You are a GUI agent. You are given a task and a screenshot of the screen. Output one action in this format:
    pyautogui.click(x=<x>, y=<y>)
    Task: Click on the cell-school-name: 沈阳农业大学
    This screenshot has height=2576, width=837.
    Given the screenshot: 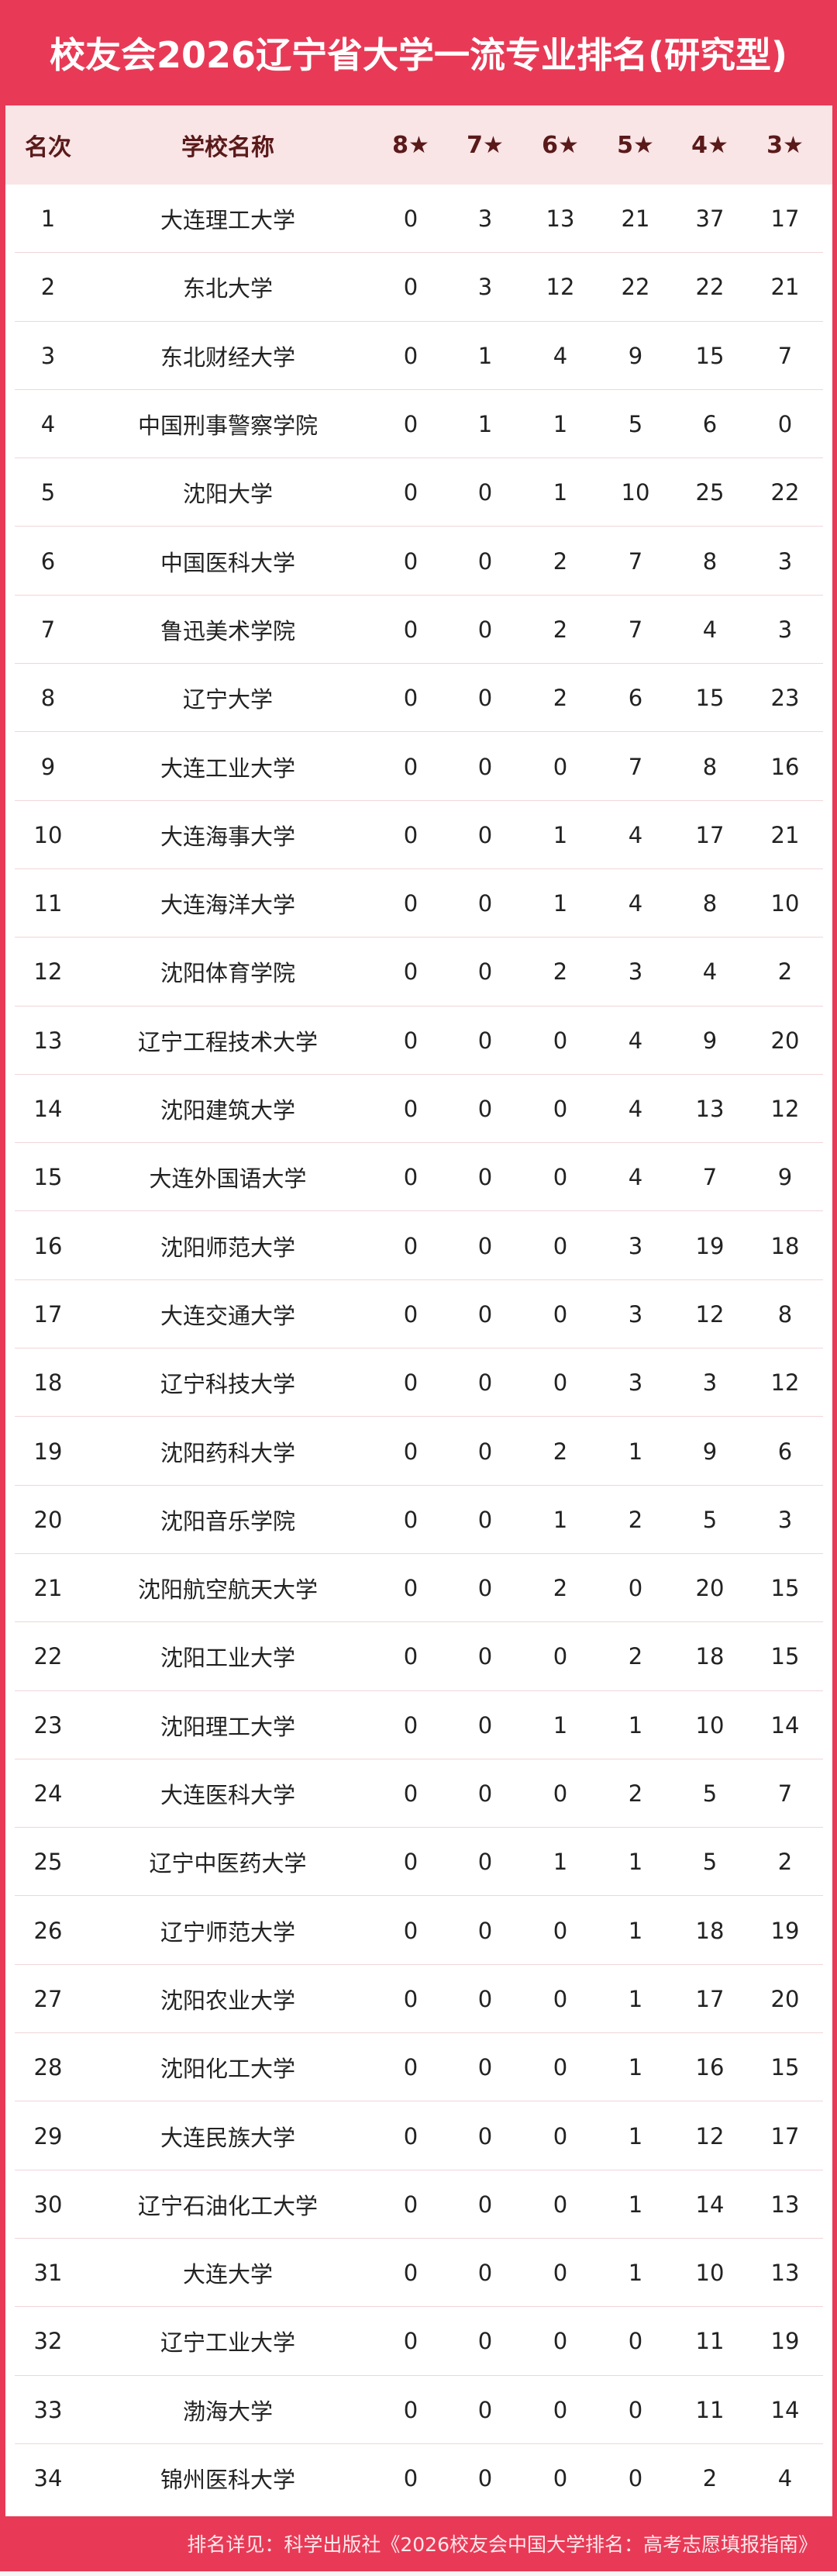 What is the action you would take?
    pyautogui.click(x=228, y=2001)
    